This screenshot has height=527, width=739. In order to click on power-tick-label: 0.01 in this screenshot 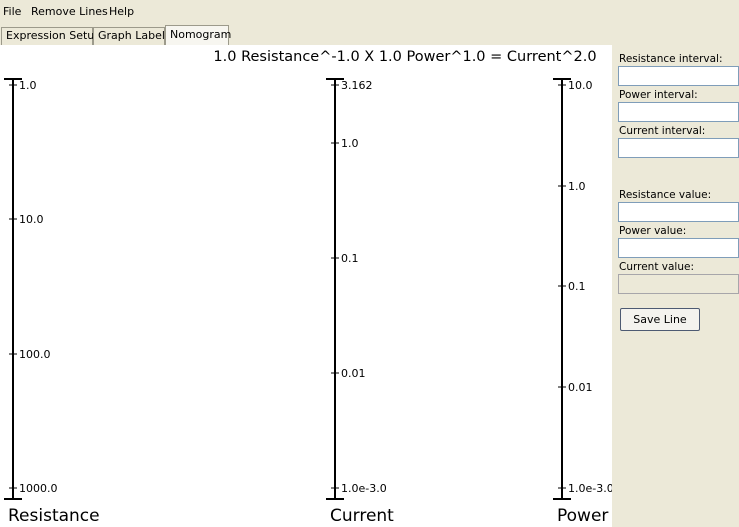, I will do `click(580, 387)`.